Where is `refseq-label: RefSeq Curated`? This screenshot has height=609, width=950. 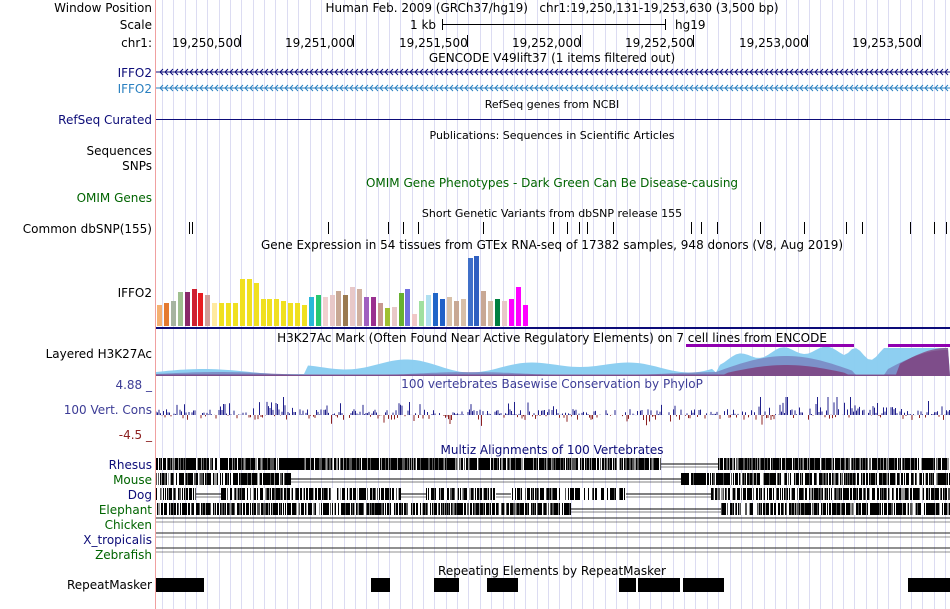
refseq-label: RefSeq Curated is located at coordinates (105, 120).